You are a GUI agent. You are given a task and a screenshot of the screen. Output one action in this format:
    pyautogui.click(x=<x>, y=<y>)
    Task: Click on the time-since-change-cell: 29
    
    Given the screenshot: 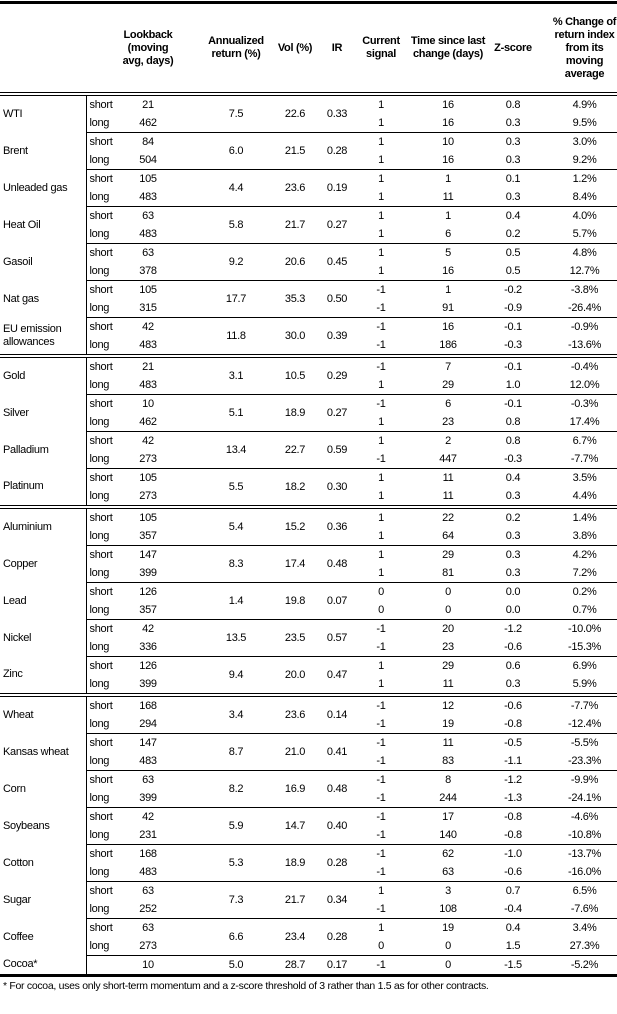 What is the action you would take?
    pyautogui.click(x=448, y=665)
    